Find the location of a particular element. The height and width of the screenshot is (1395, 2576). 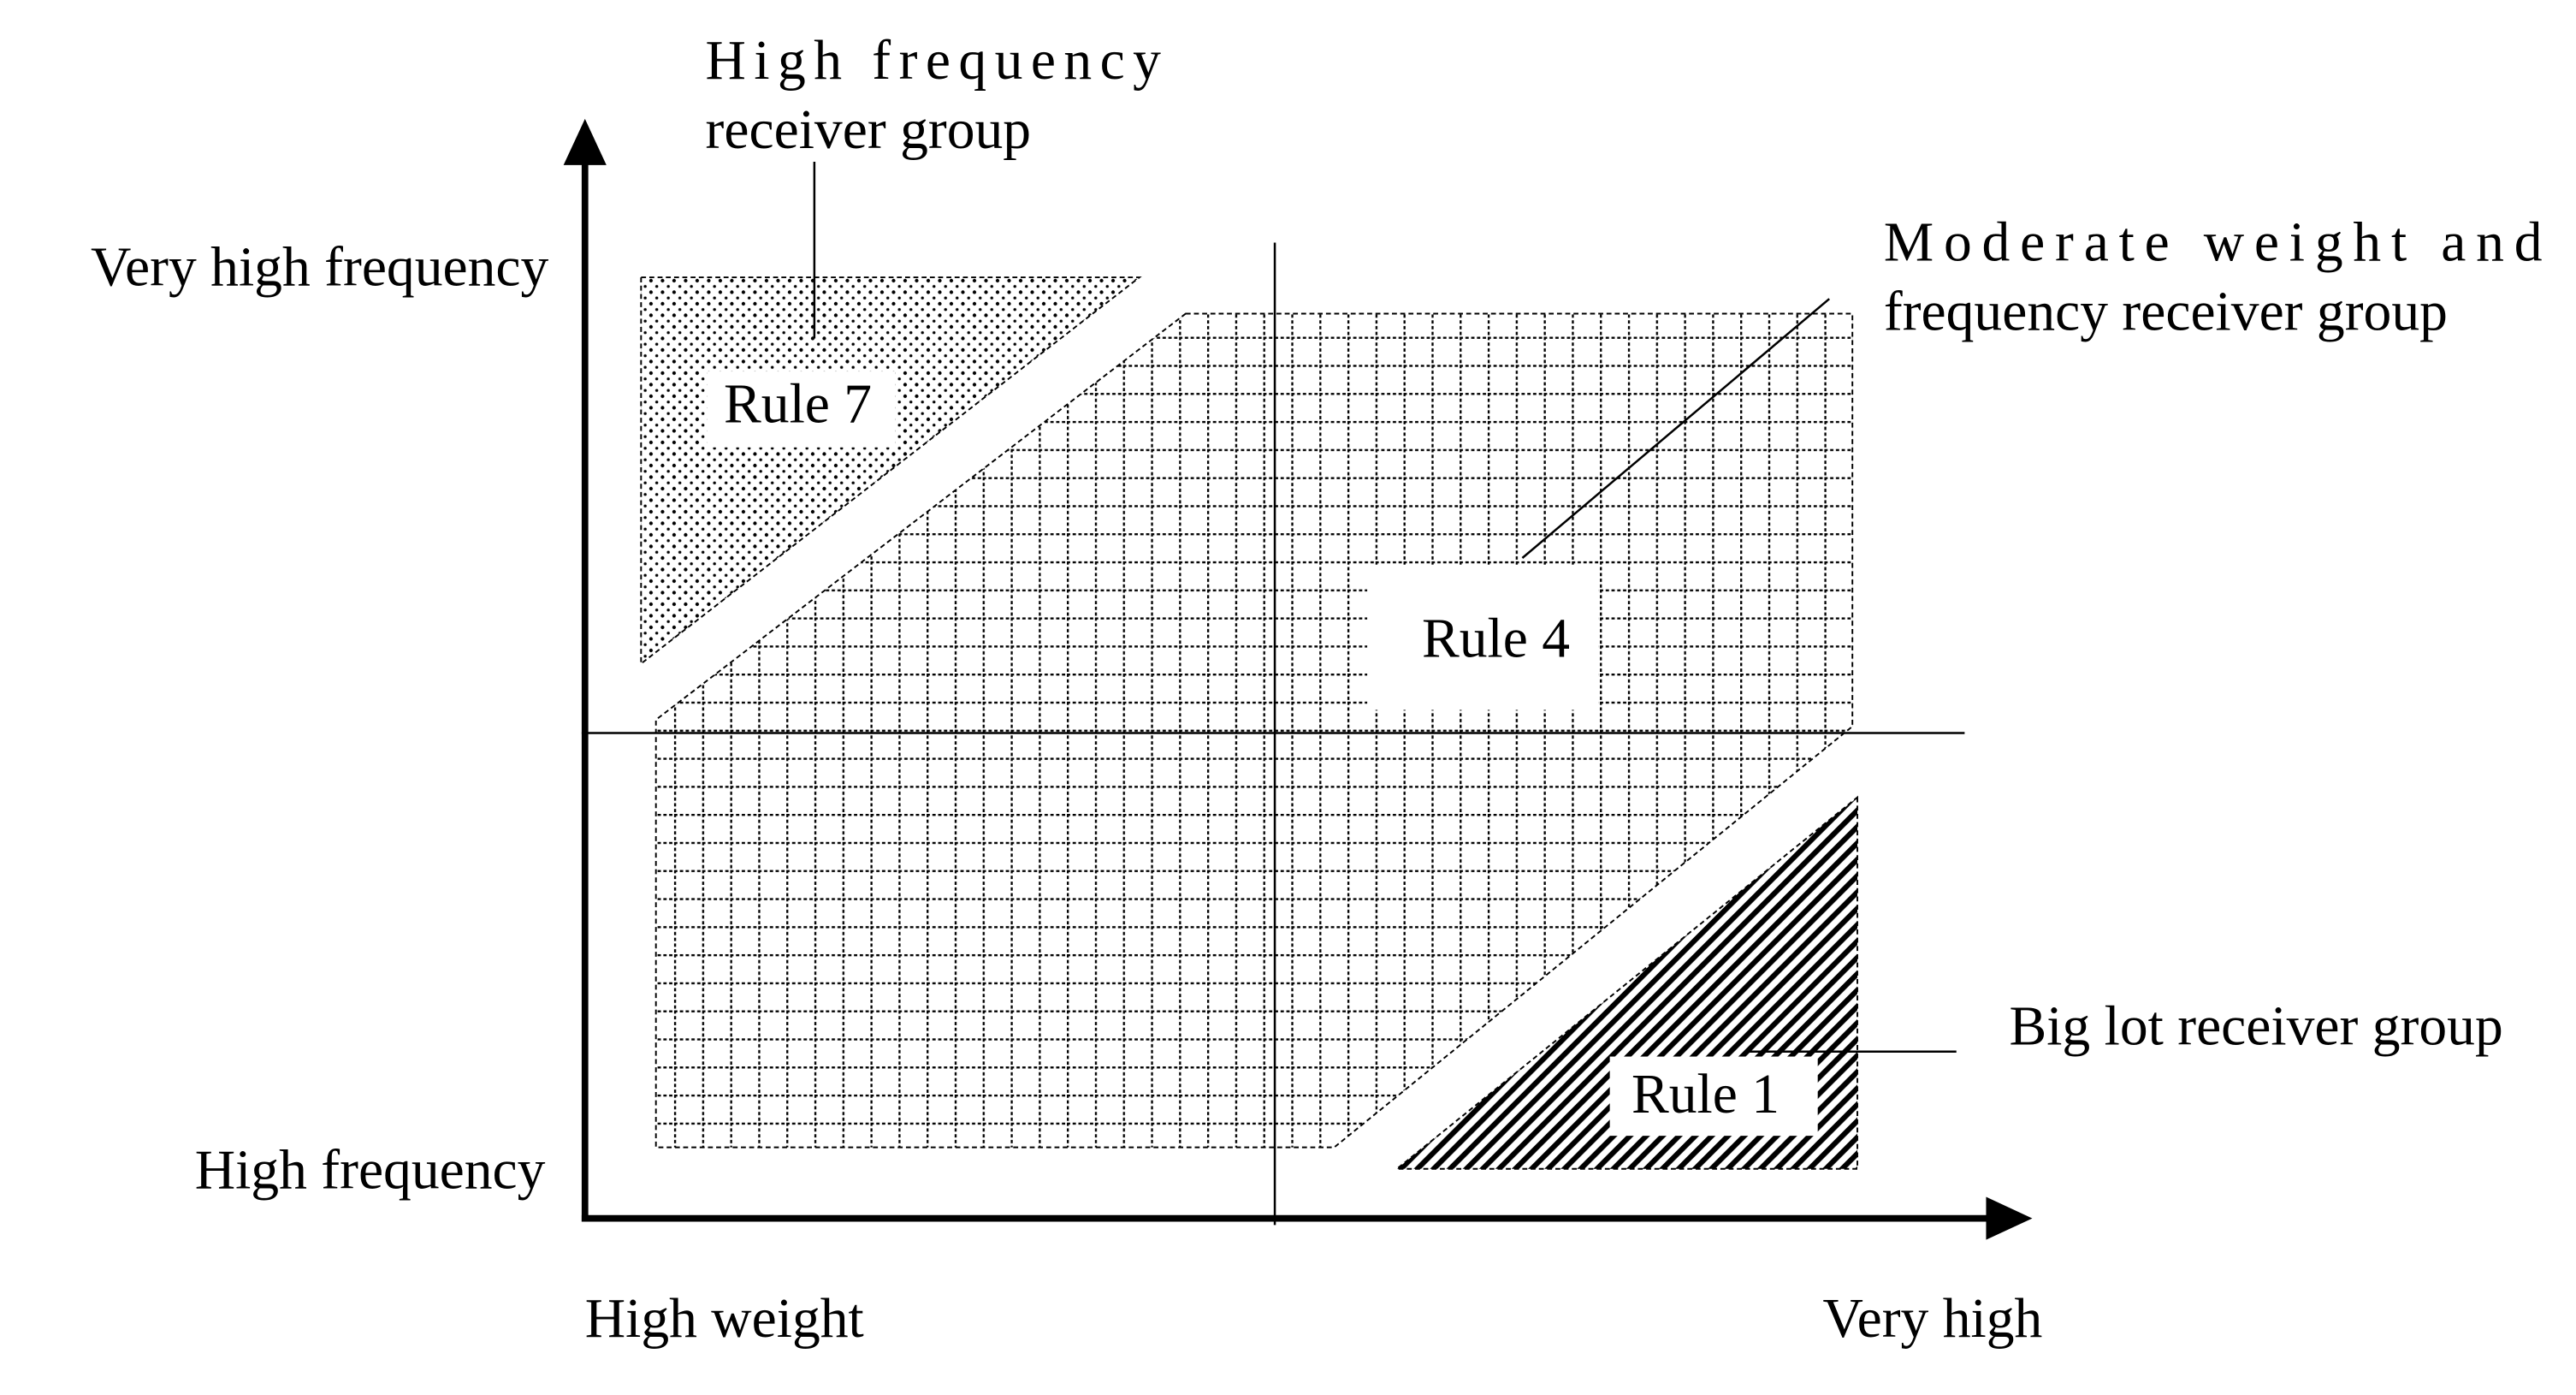

rule-label: Rule 4 is located at coordinates (1496, 638).